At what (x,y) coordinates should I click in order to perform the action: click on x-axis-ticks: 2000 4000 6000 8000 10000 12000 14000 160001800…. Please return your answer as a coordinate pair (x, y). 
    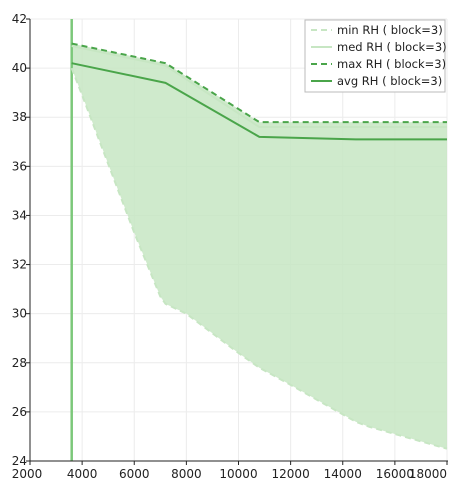
    Looking at the image, I should click on (230, 471).